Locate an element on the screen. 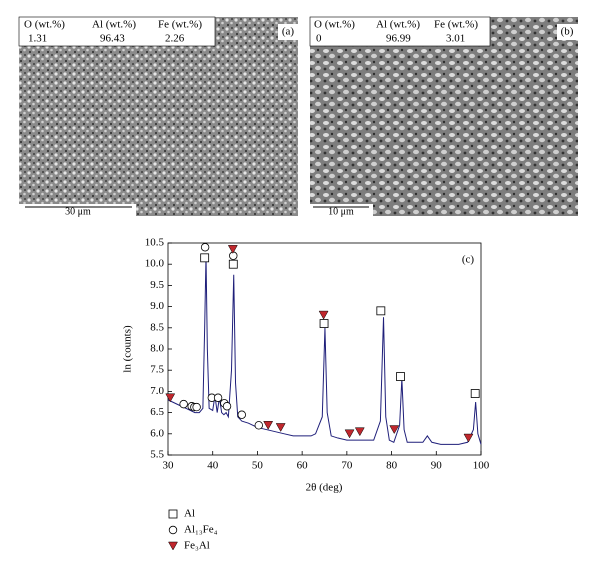 Image resolution: width=600 pixels, height=576 pixels. y-tick-label: 7.0 is located at coordinates (157, 391).